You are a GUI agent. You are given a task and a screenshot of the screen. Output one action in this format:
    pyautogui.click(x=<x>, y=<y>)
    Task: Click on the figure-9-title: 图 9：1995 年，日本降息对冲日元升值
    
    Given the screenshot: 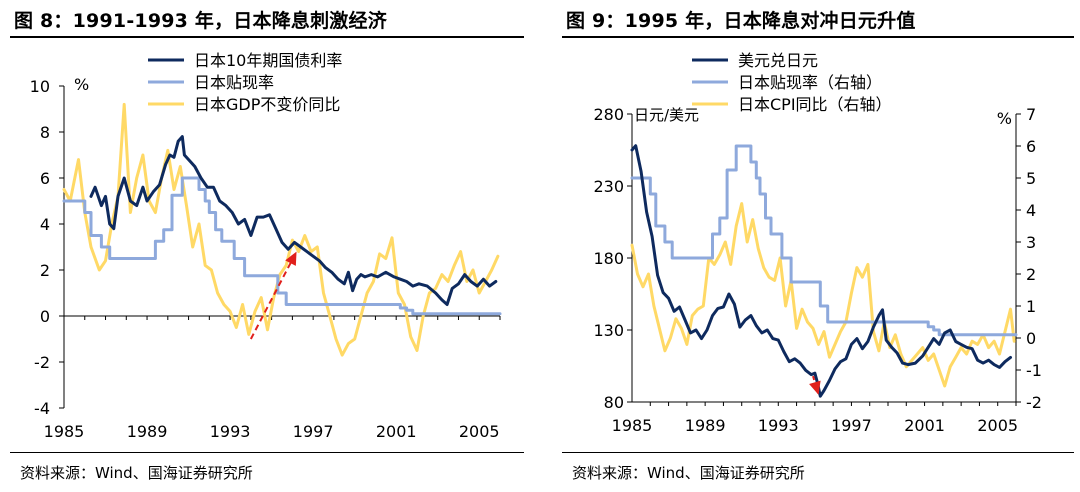 What is the action you would take?
    pyautogui.click(x=741, y=21)
    